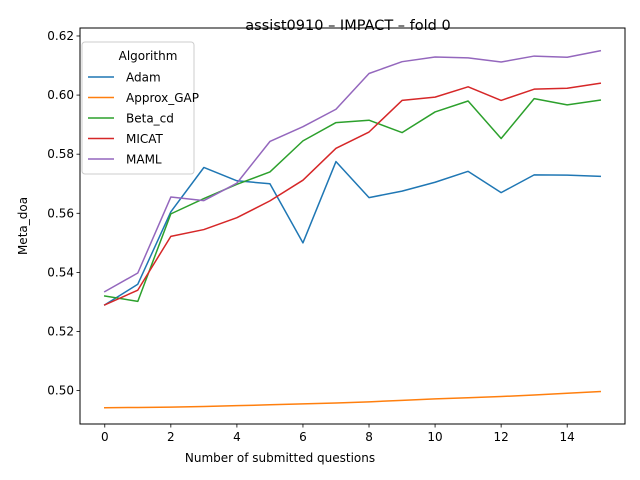 The width and height of the screenshot is (640, 480). Describe the element at coordinates (150, 119) in the screenshot. I see `legend-entry-label: Beta_cd` at that location.